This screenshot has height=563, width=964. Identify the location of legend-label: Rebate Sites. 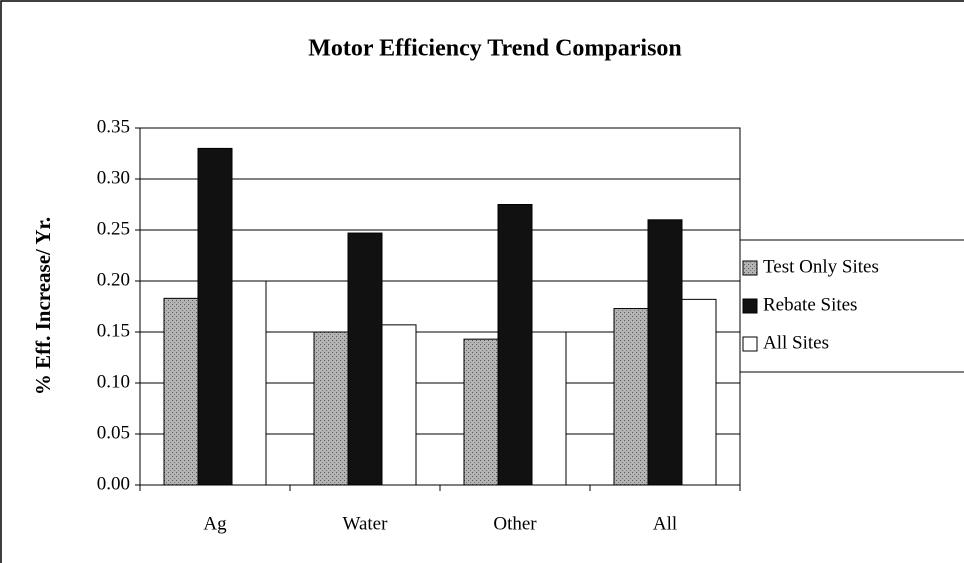
(810, 304).